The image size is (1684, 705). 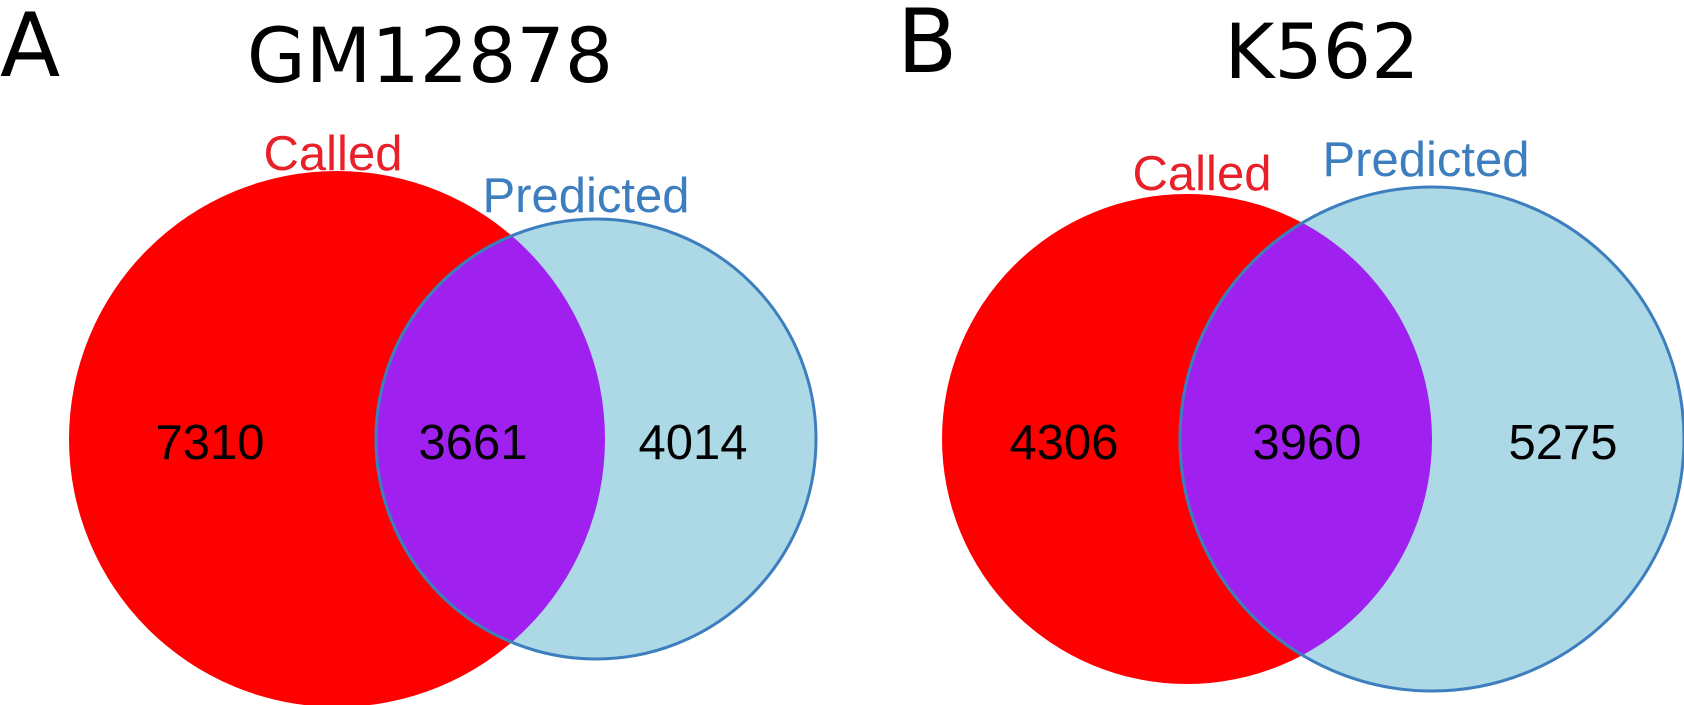 I want to click on called-only-count-b: 4306, so click(x=1063, y=443).